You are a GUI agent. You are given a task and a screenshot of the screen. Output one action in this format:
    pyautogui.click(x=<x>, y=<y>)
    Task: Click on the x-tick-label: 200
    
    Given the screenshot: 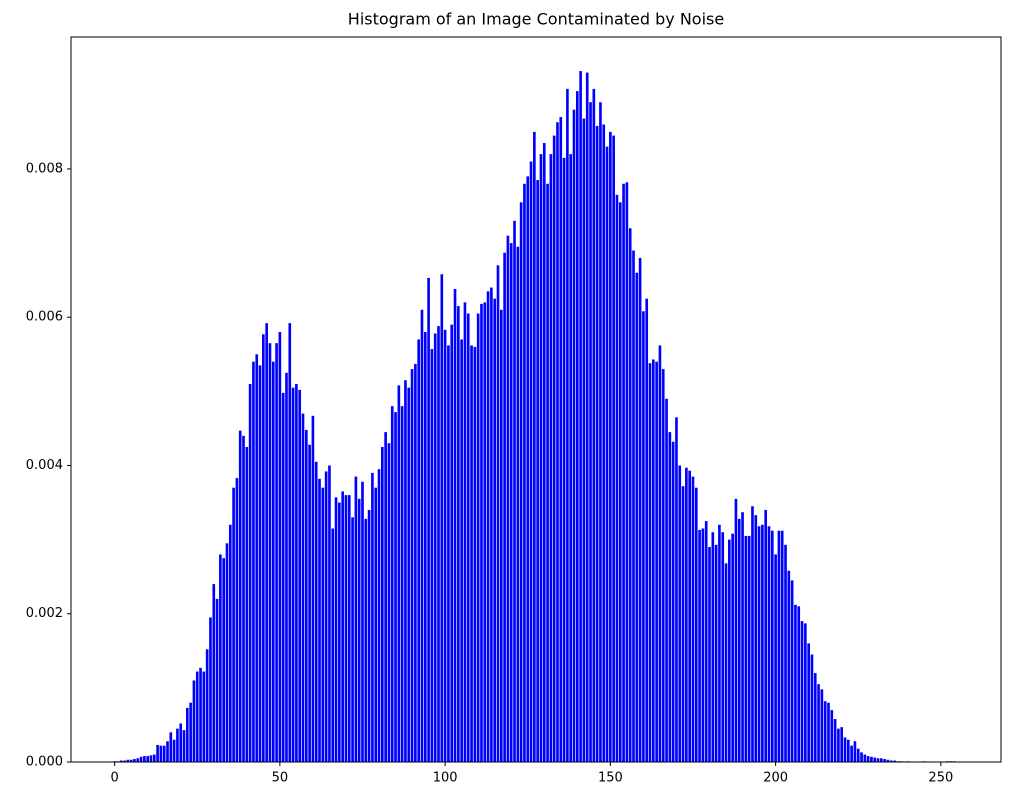 What is the action you would take?
    pyautogui.click(x=775, y=778)
    